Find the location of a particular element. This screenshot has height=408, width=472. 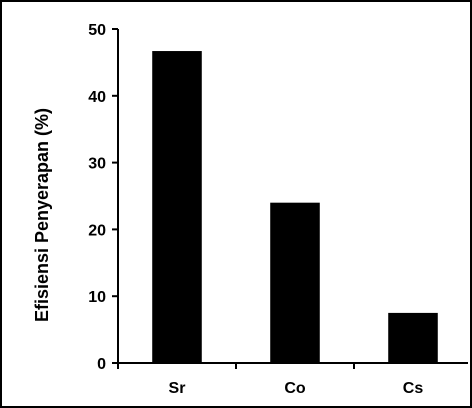

x-tick-label: Sr is located at coordinates (177, 388).